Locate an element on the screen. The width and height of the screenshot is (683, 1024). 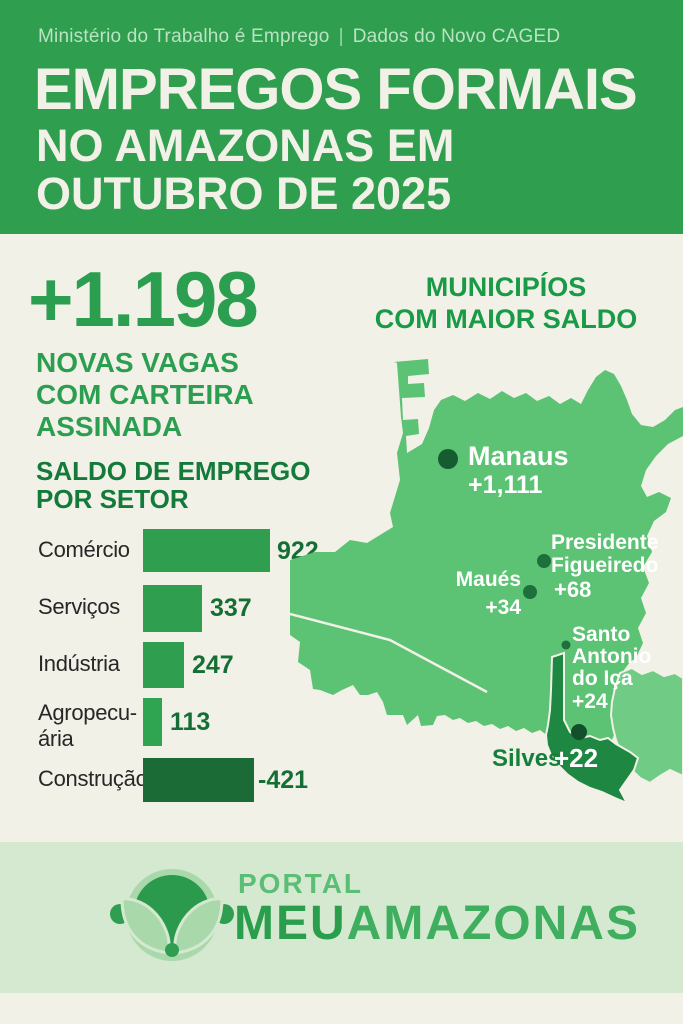
caption-line: COM CARTEIRA is located at coordinates (145, 394).